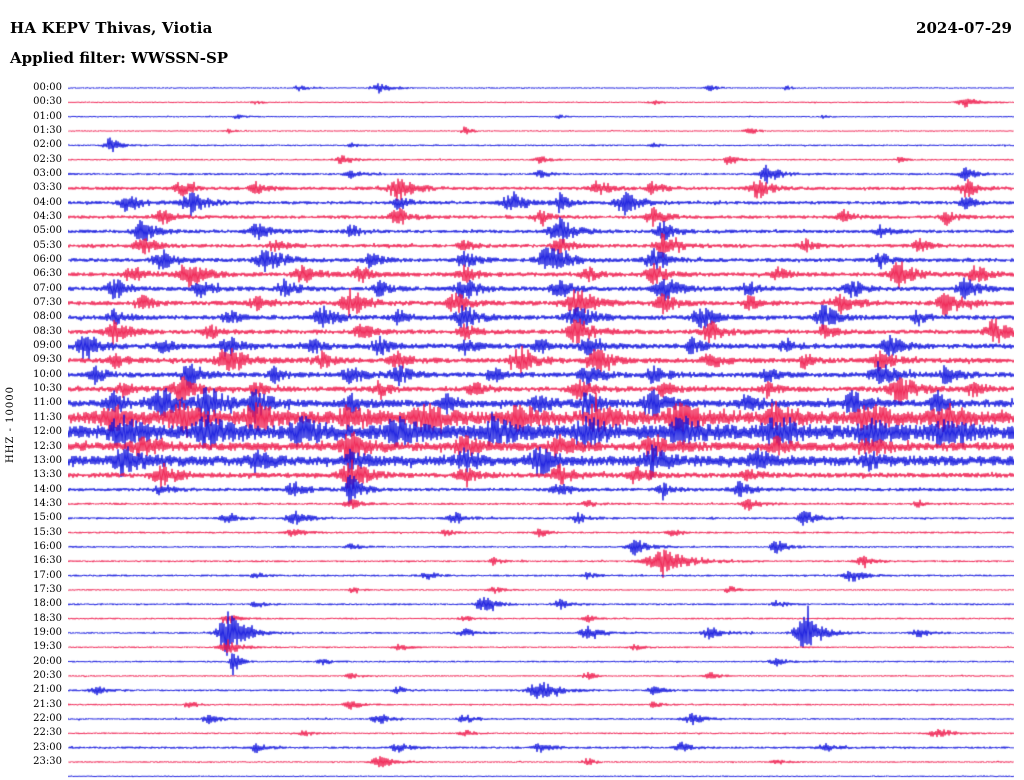 The height and width of the screenshot is (780, 1024). I want to click on time-label: 20:30, so click(47, 675).